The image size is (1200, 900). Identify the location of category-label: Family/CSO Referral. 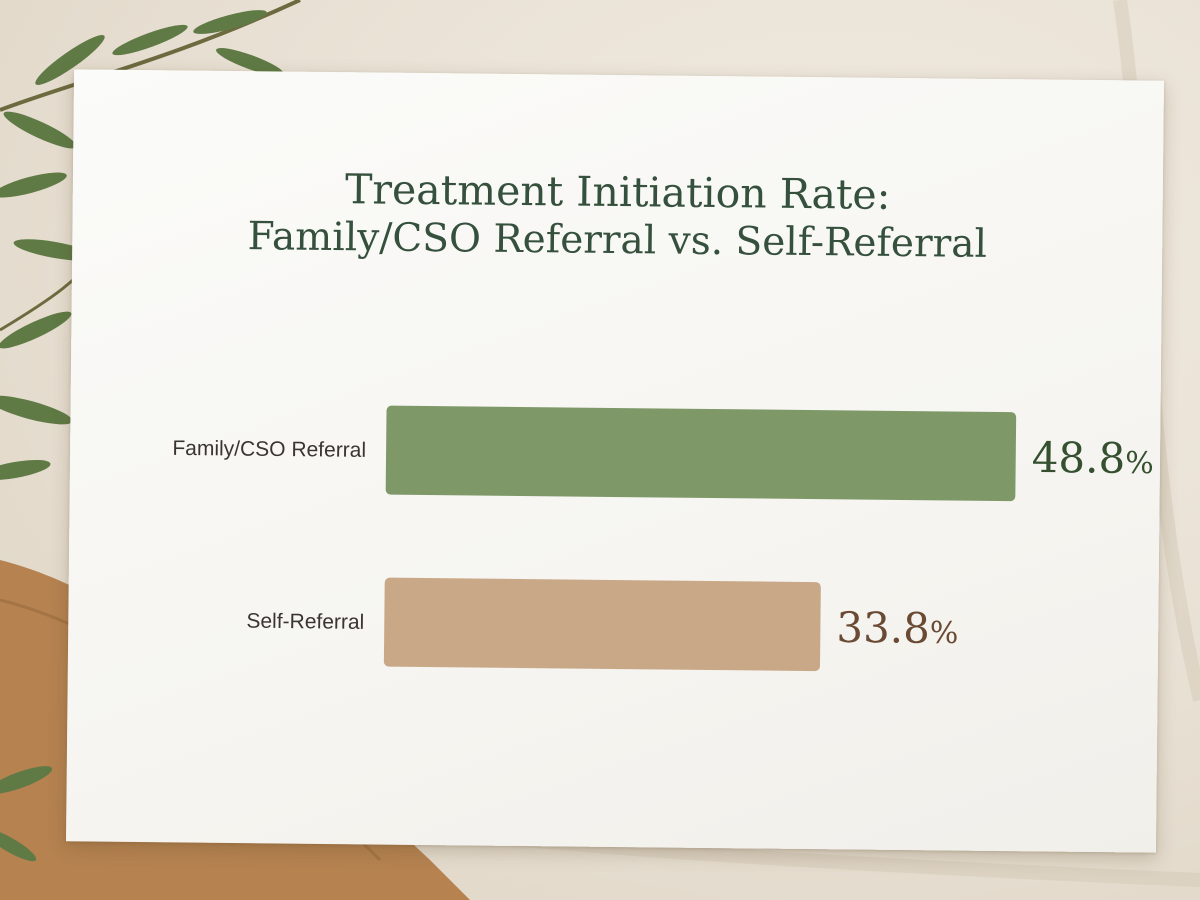
(269, 449).